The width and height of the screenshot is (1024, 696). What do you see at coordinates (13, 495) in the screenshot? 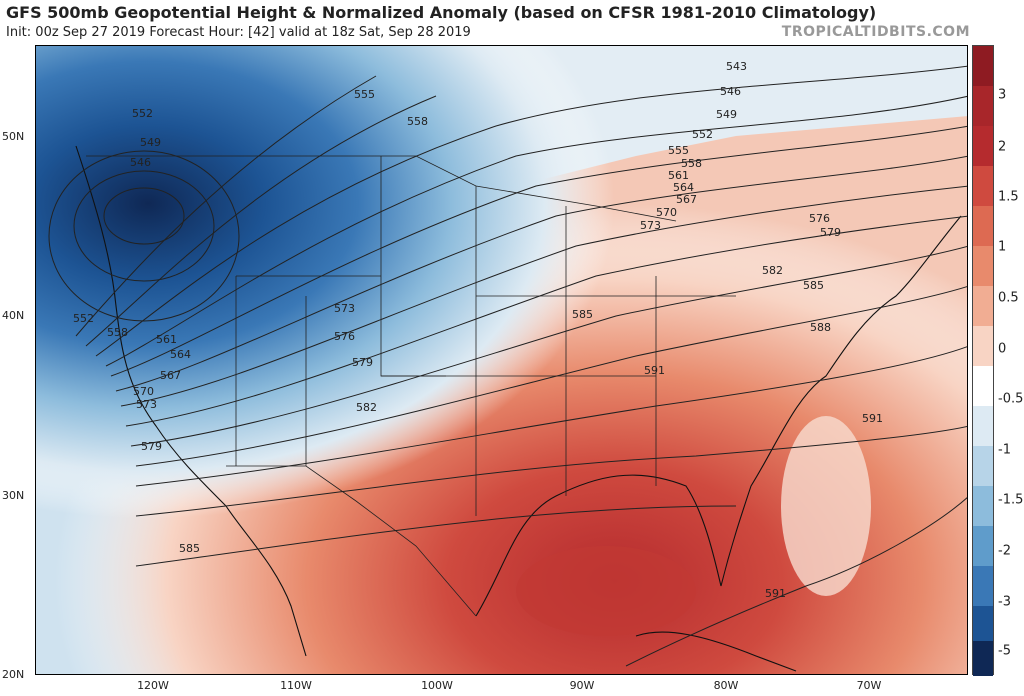
I see `lat-label-30n: 30N` at bounding box center [13, 495].